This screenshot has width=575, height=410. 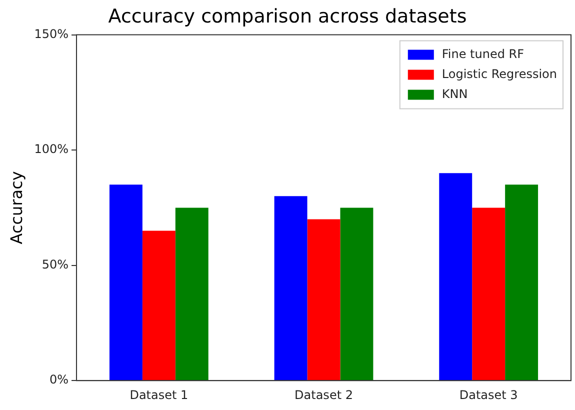 What do you see at coordinates (455, 93) in the screenshot?
I see `legend-label: KNN` at bounding box center [455, 93].